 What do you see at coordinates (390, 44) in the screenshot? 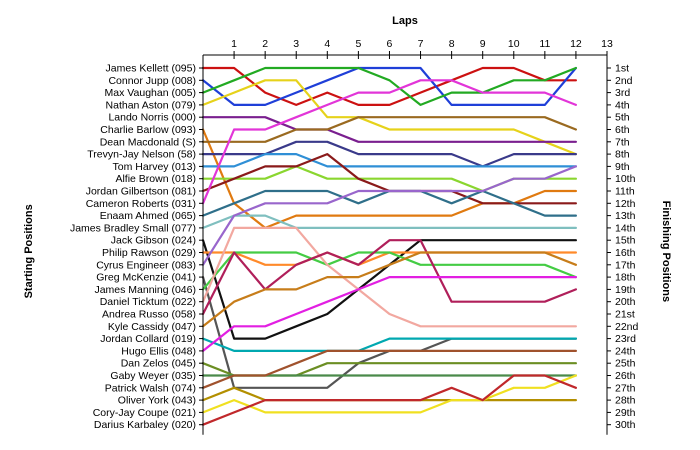
I see `x-tick-label: 6` at bounding box center [390, 44].